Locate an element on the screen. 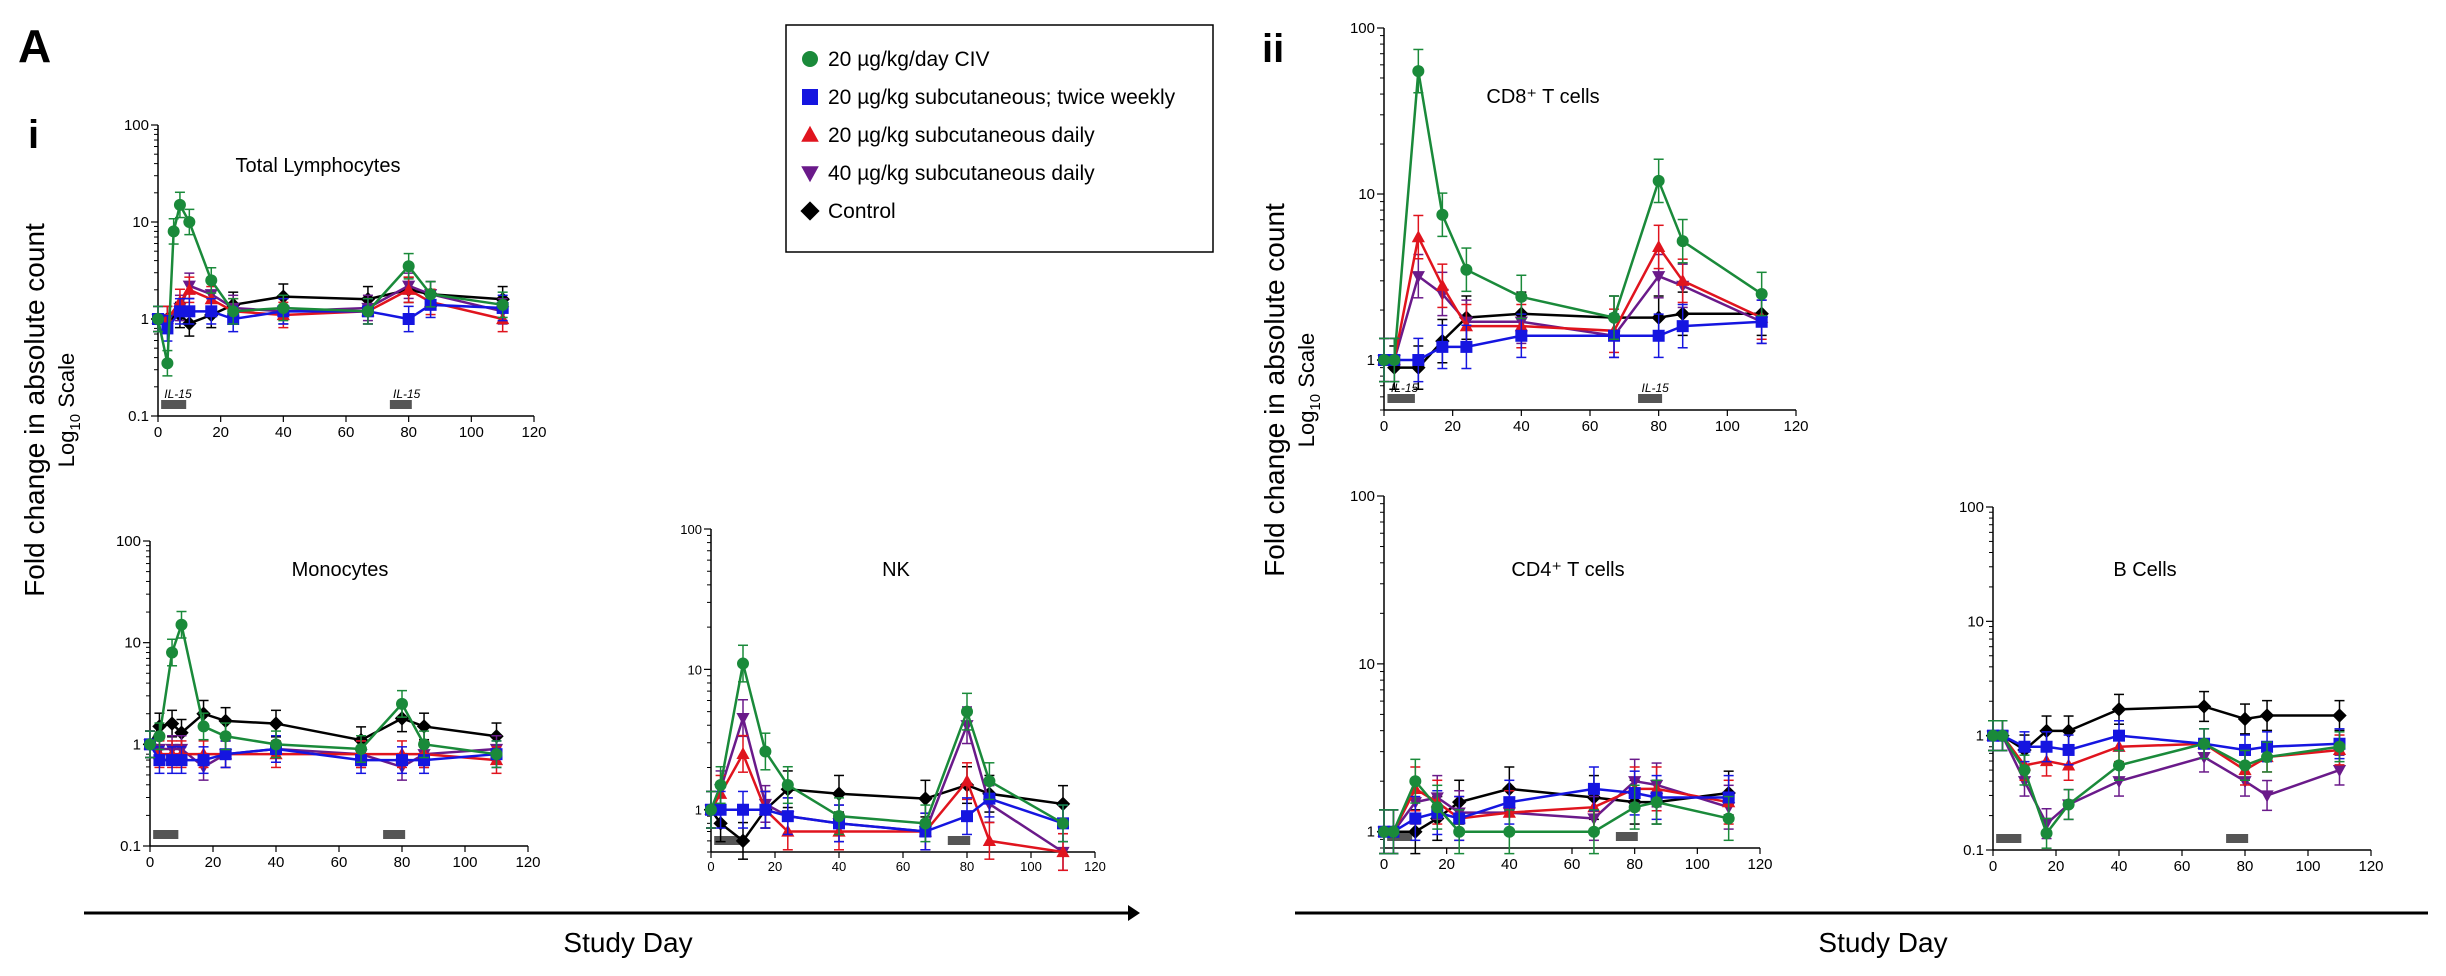  chart-title: CD4⁺ T cells is located at coordinates (1567, 570).